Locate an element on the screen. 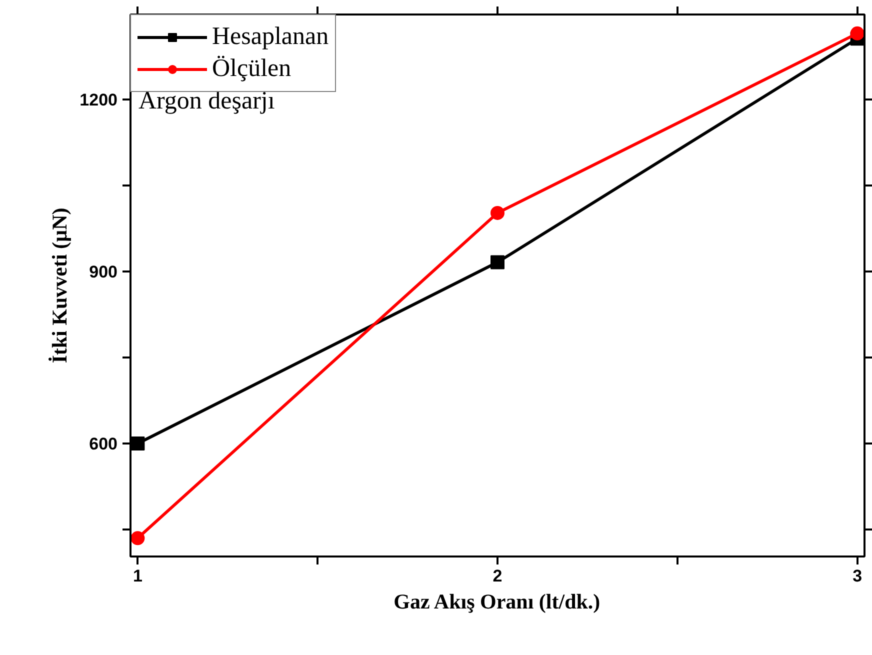 This screenshot has width=872, height=655. legend-label: Ölçülen is located at coordinates (252, 69).